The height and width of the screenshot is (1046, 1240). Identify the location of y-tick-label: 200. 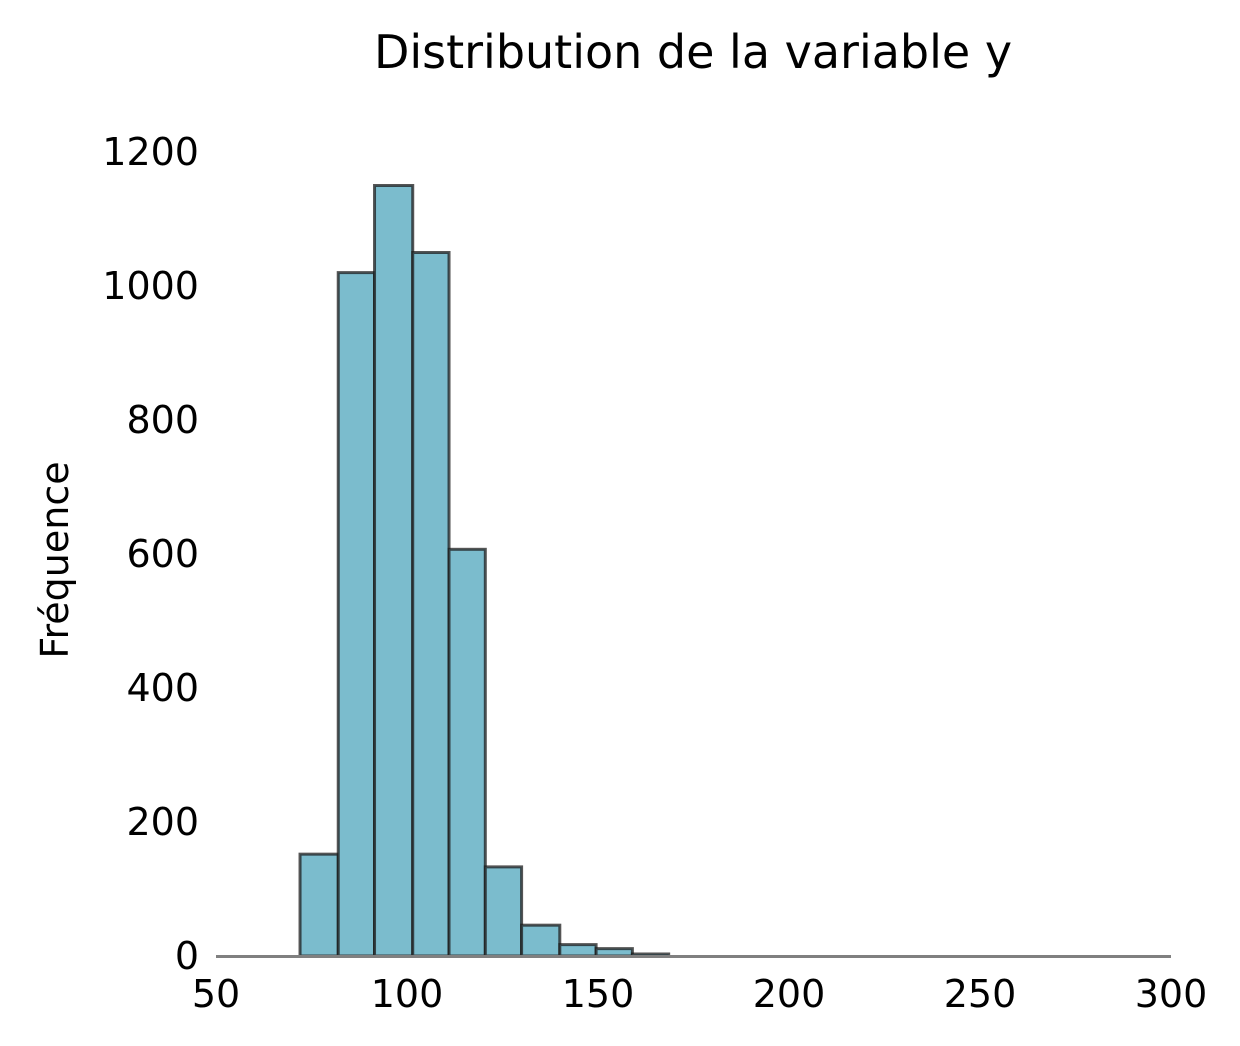
(162, 822).